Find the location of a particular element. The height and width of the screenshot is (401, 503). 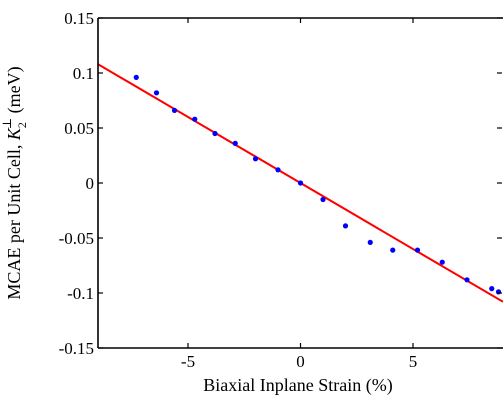

y-tick-label: -0.05 is located at coordinates (76, 238).